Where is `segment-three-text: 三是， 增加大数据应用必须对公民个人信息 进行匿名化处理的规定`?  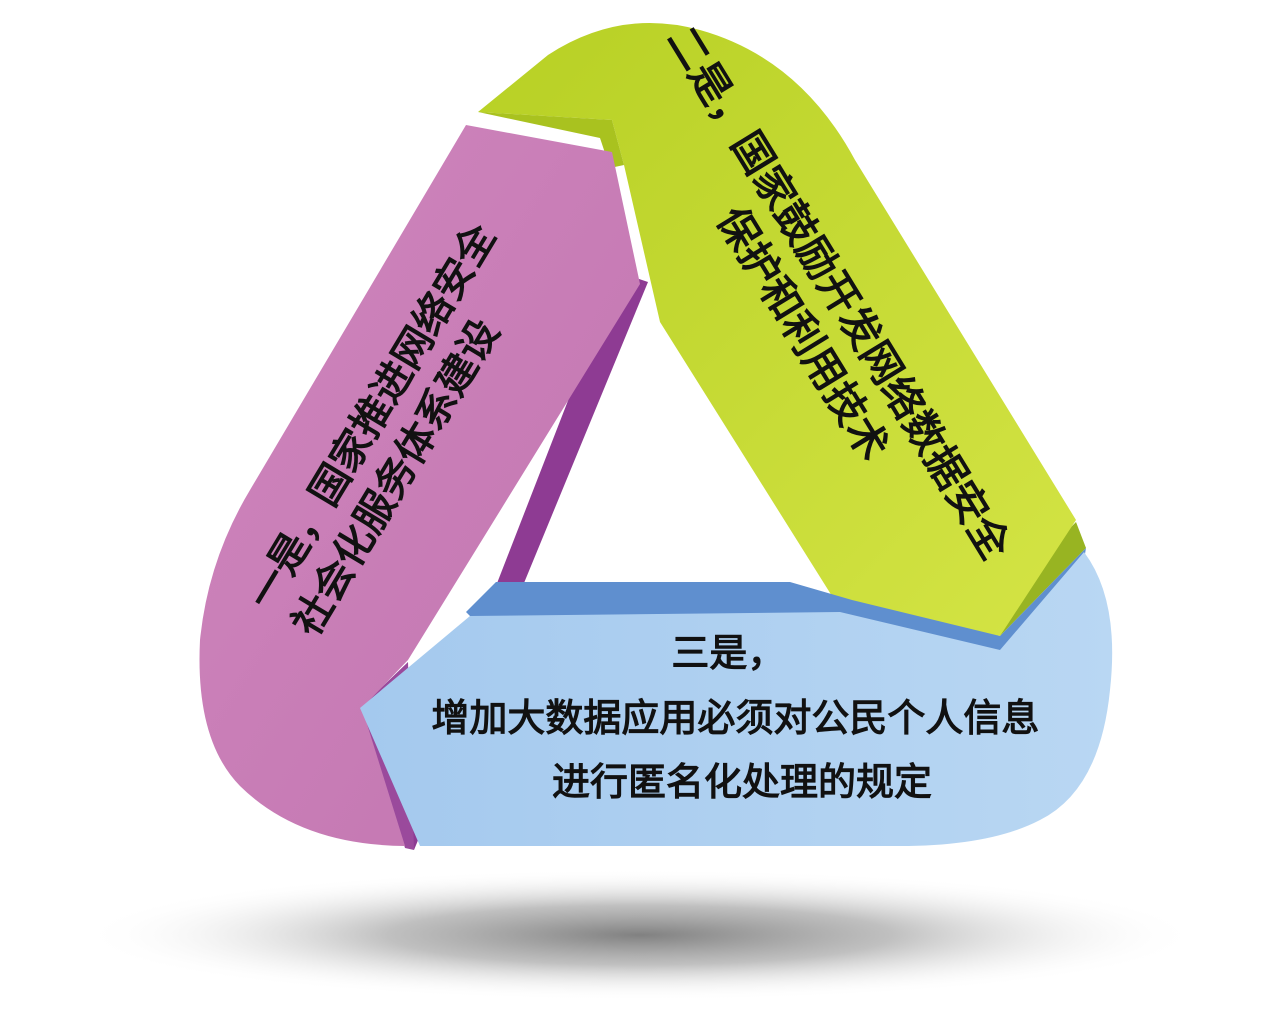 segment-three-text: 三是， 增加大数据应用必须对公民个人信息 进行匿名化处理的规定 is located at coordinates (741, 717).